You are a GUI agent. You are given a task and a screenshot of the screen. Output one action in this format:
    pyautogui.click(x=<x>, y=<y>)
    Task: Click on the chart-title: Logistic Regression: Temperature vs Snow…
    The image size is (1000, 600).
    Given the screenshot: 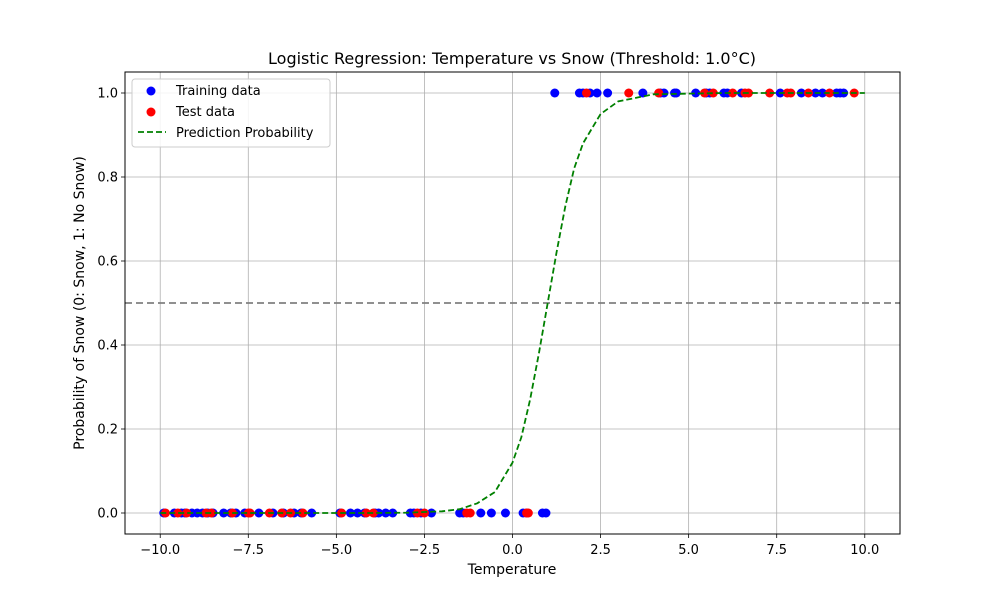 What is the action you would take?
    pyautogui.click(x=512, y=58)
    